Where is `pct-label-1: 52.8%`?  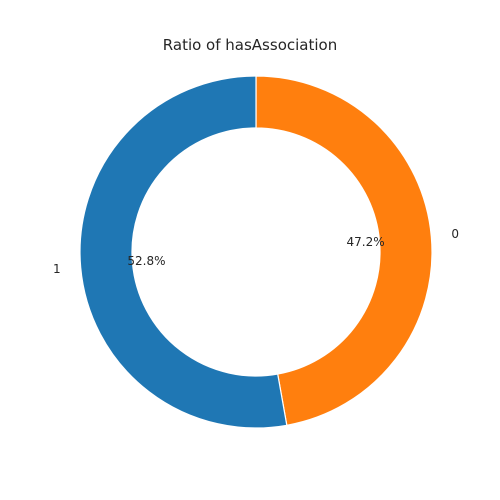
pct-label-1: 52.8% is located at coordinates (146, 261).